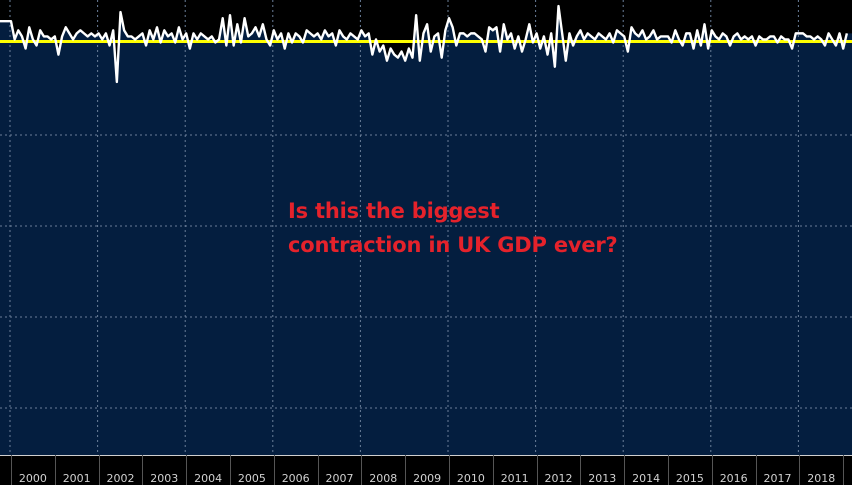 The width and height of the screenshot is (852, 485). Describe the element at coordinates (427, 478) in the screenshot. I see `x-tick-label: 2009` at that location.